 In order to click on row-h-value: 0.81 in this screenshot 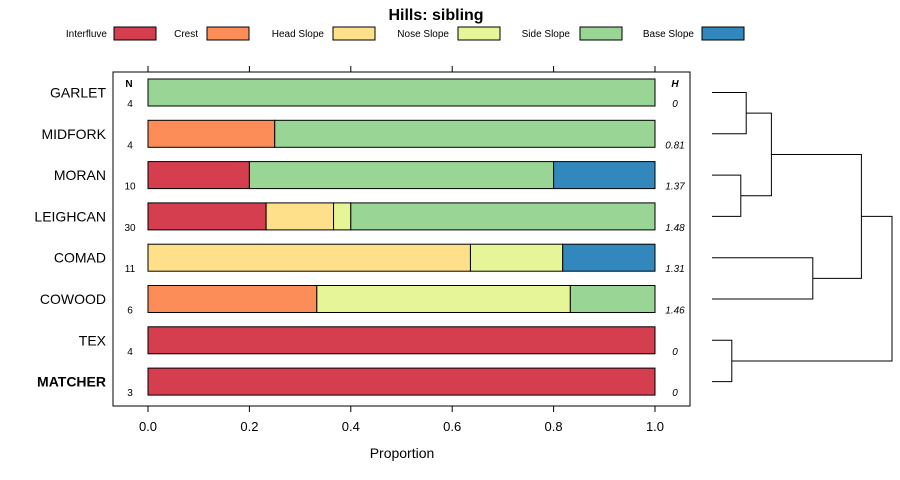, I will do `click(674, 145)`.